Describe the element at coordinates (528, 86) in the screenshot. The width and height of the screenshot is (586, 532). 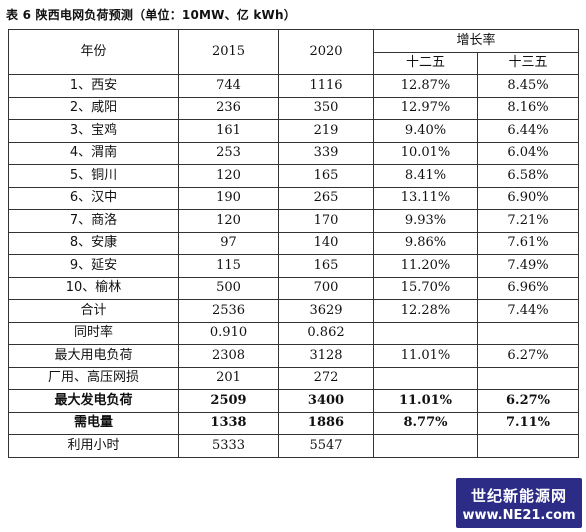
I see `growth-13th-cell: 8.45%` at that location.